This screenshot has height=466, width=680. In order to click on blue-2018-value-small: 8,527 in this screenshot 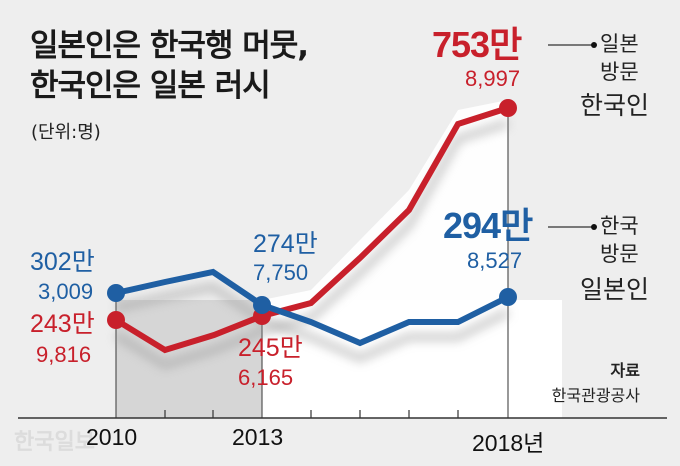, I will do `click(495, 260)`.